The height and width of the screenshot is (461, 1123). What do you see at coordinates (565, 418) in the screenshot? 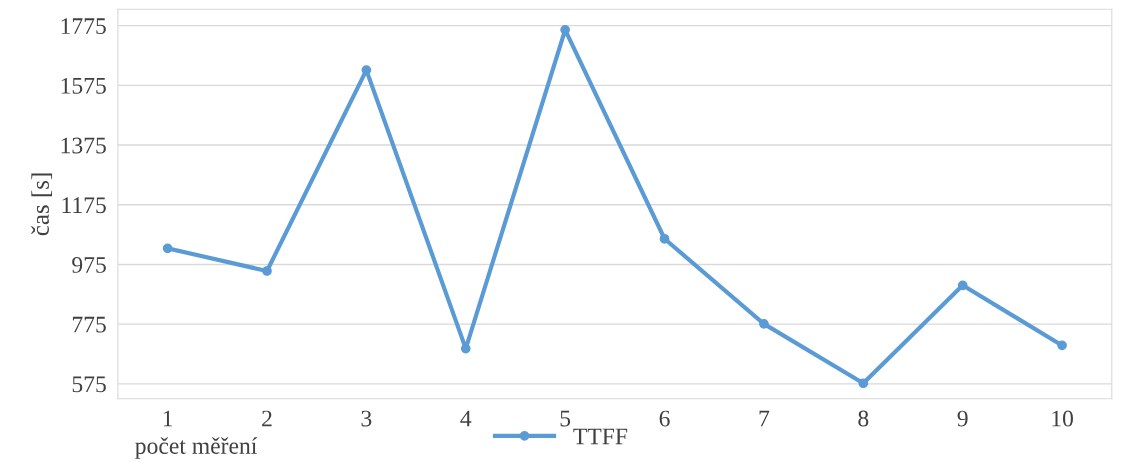
I see `x-tick-label: 5` at bounding box center [565, 418].